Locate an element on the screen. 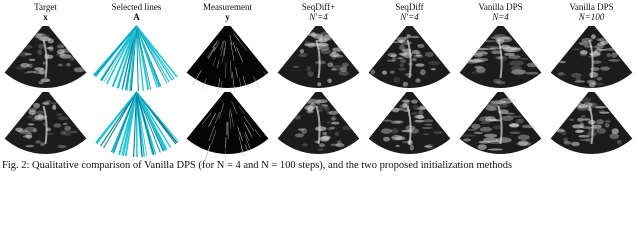 This screenshot has height=240, width=640. column-title: SeqDiff is located at coordinates (409, 7).